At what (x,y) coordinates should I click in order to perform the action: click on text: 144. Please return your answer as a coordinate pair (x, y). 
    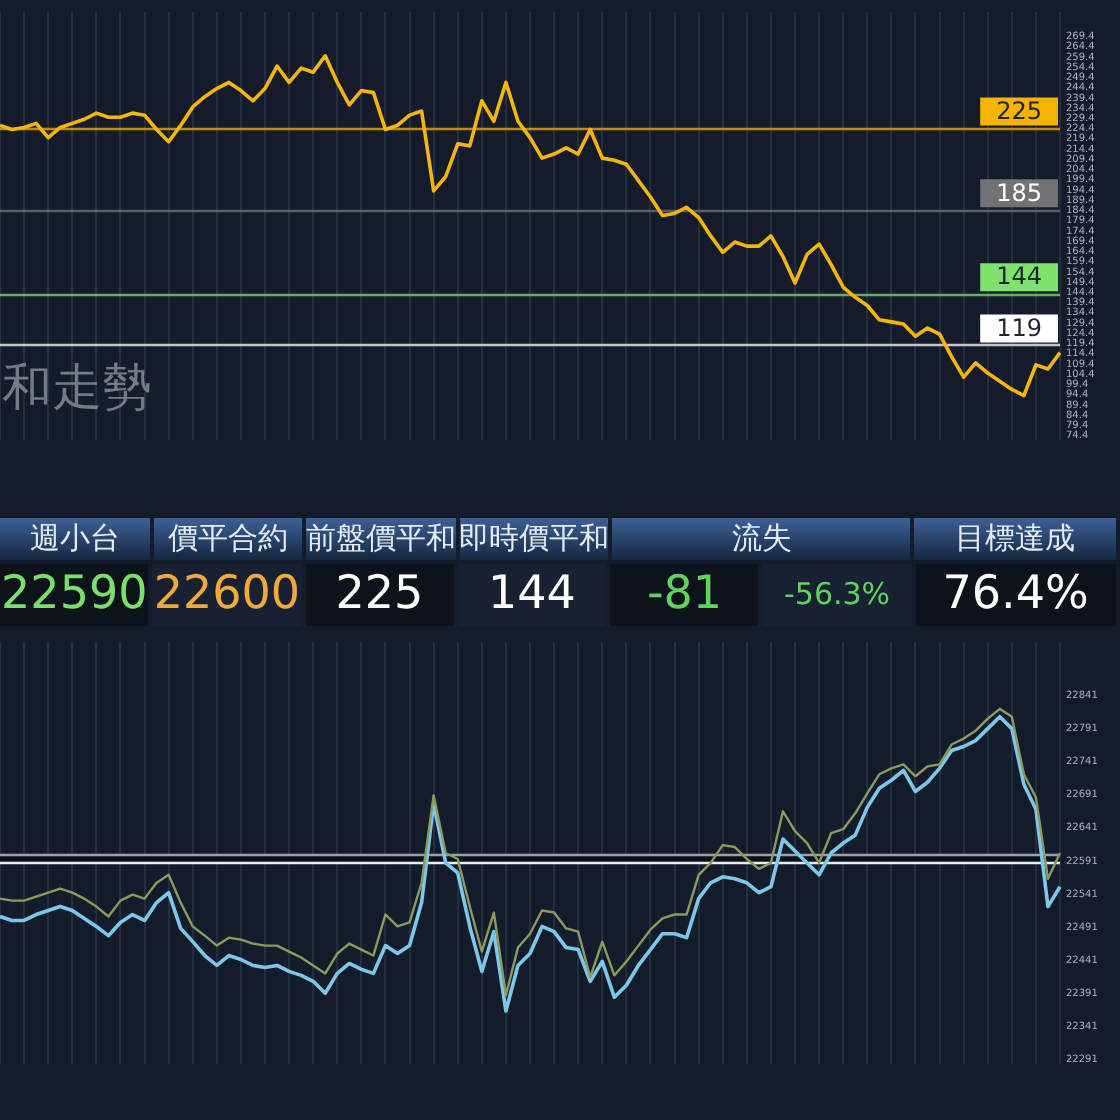
    Looking at the image, I should click on (532, 594).